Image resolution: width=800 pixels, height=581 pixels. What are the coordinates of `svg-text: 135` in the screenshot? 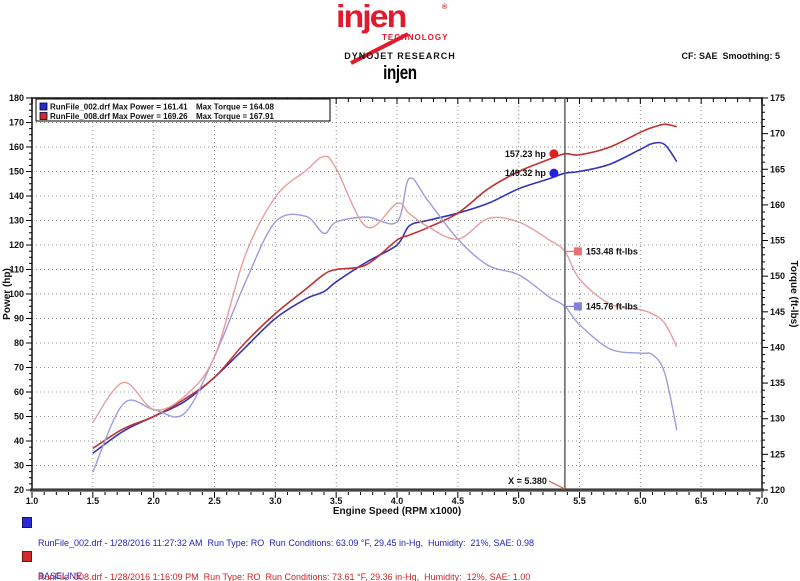 It's located at (777, 383).